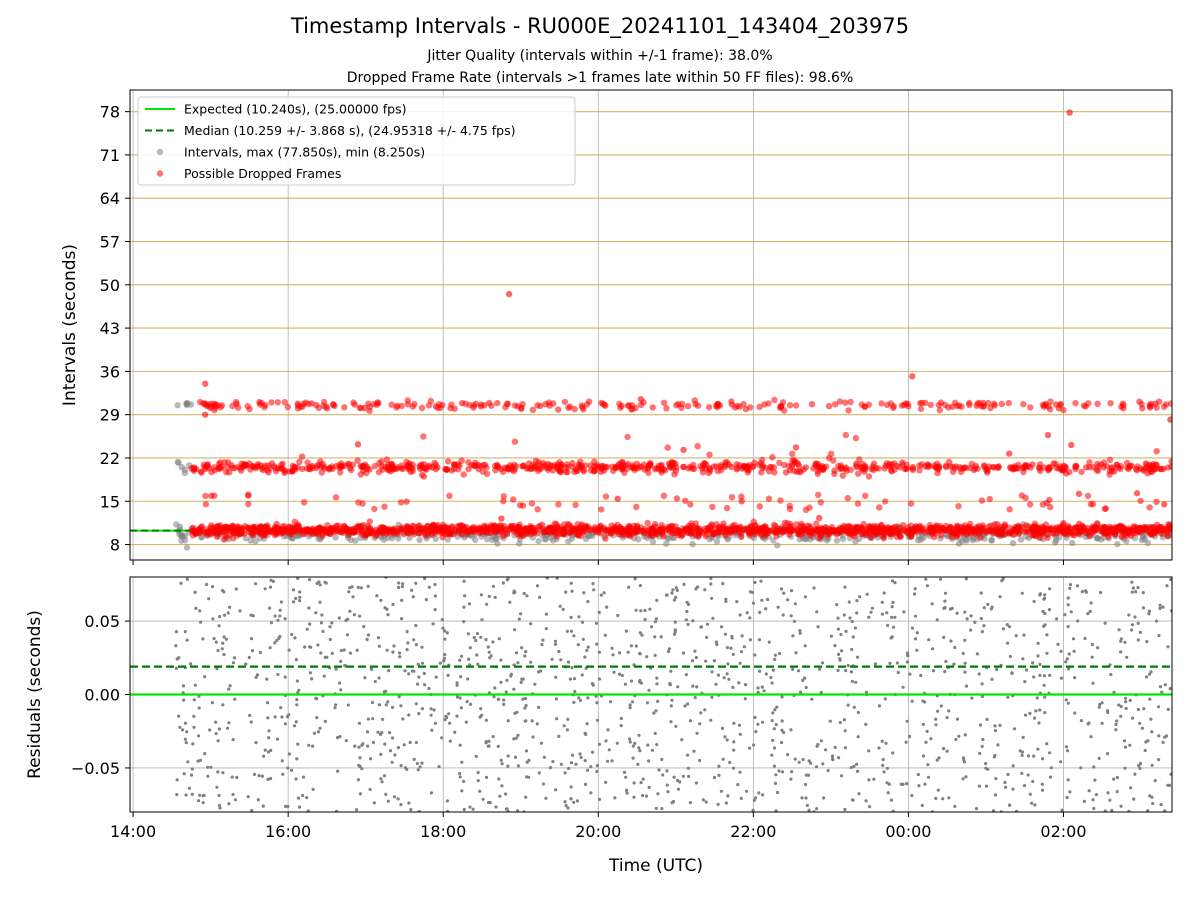 The width and height of the screenshot is (1200, 900). Describe the element at coordinates (1169, 419) in the screenshot. I see `dropped-frame-outlier` at that location.